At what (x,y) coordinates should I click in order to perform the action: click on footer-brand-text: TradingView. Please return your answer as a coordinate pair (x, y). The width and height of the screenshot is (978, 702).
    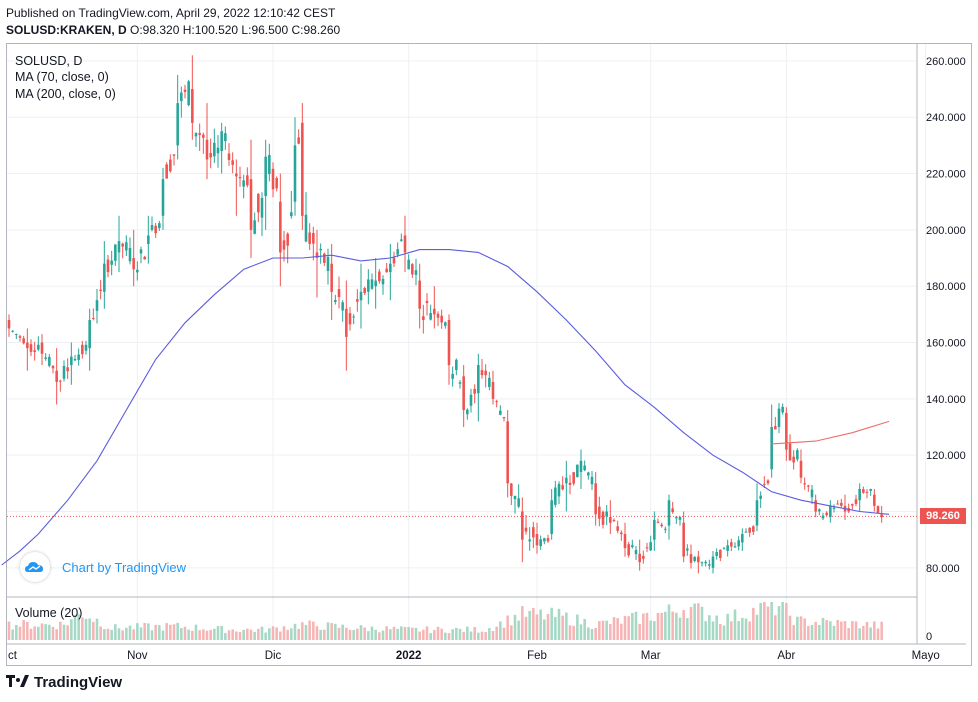
    Looking at the image, I should click on (78, 682).